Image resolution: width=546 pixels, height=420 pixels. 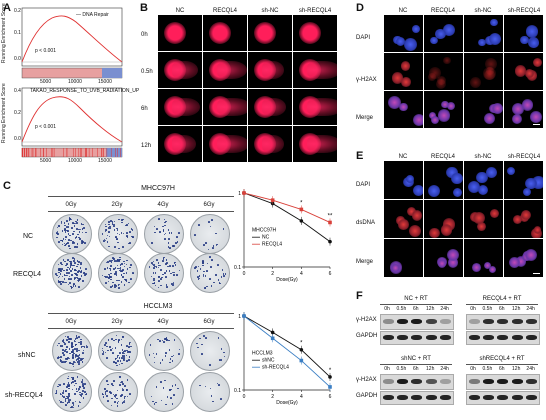 I want to click on blot-title: shRECQL4 + RT, so click(x=502, y=359).